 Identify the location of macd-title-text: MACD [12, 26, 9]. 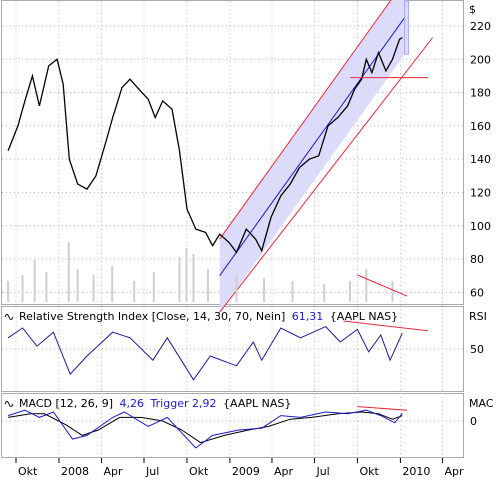
(66, 403).